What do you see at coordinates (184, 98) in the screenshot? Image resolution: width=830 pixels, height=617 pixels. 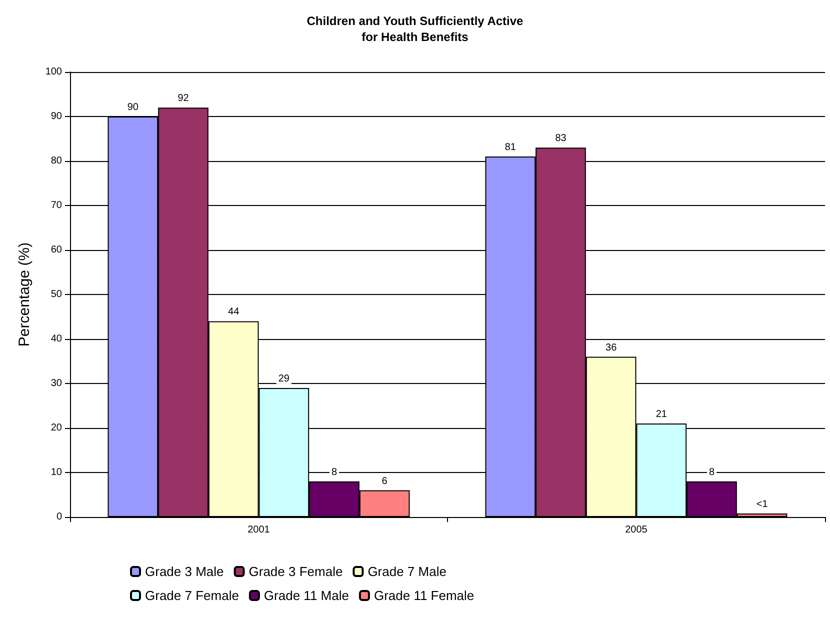 I see `data-label: 92` at bounding box center [184, 98].